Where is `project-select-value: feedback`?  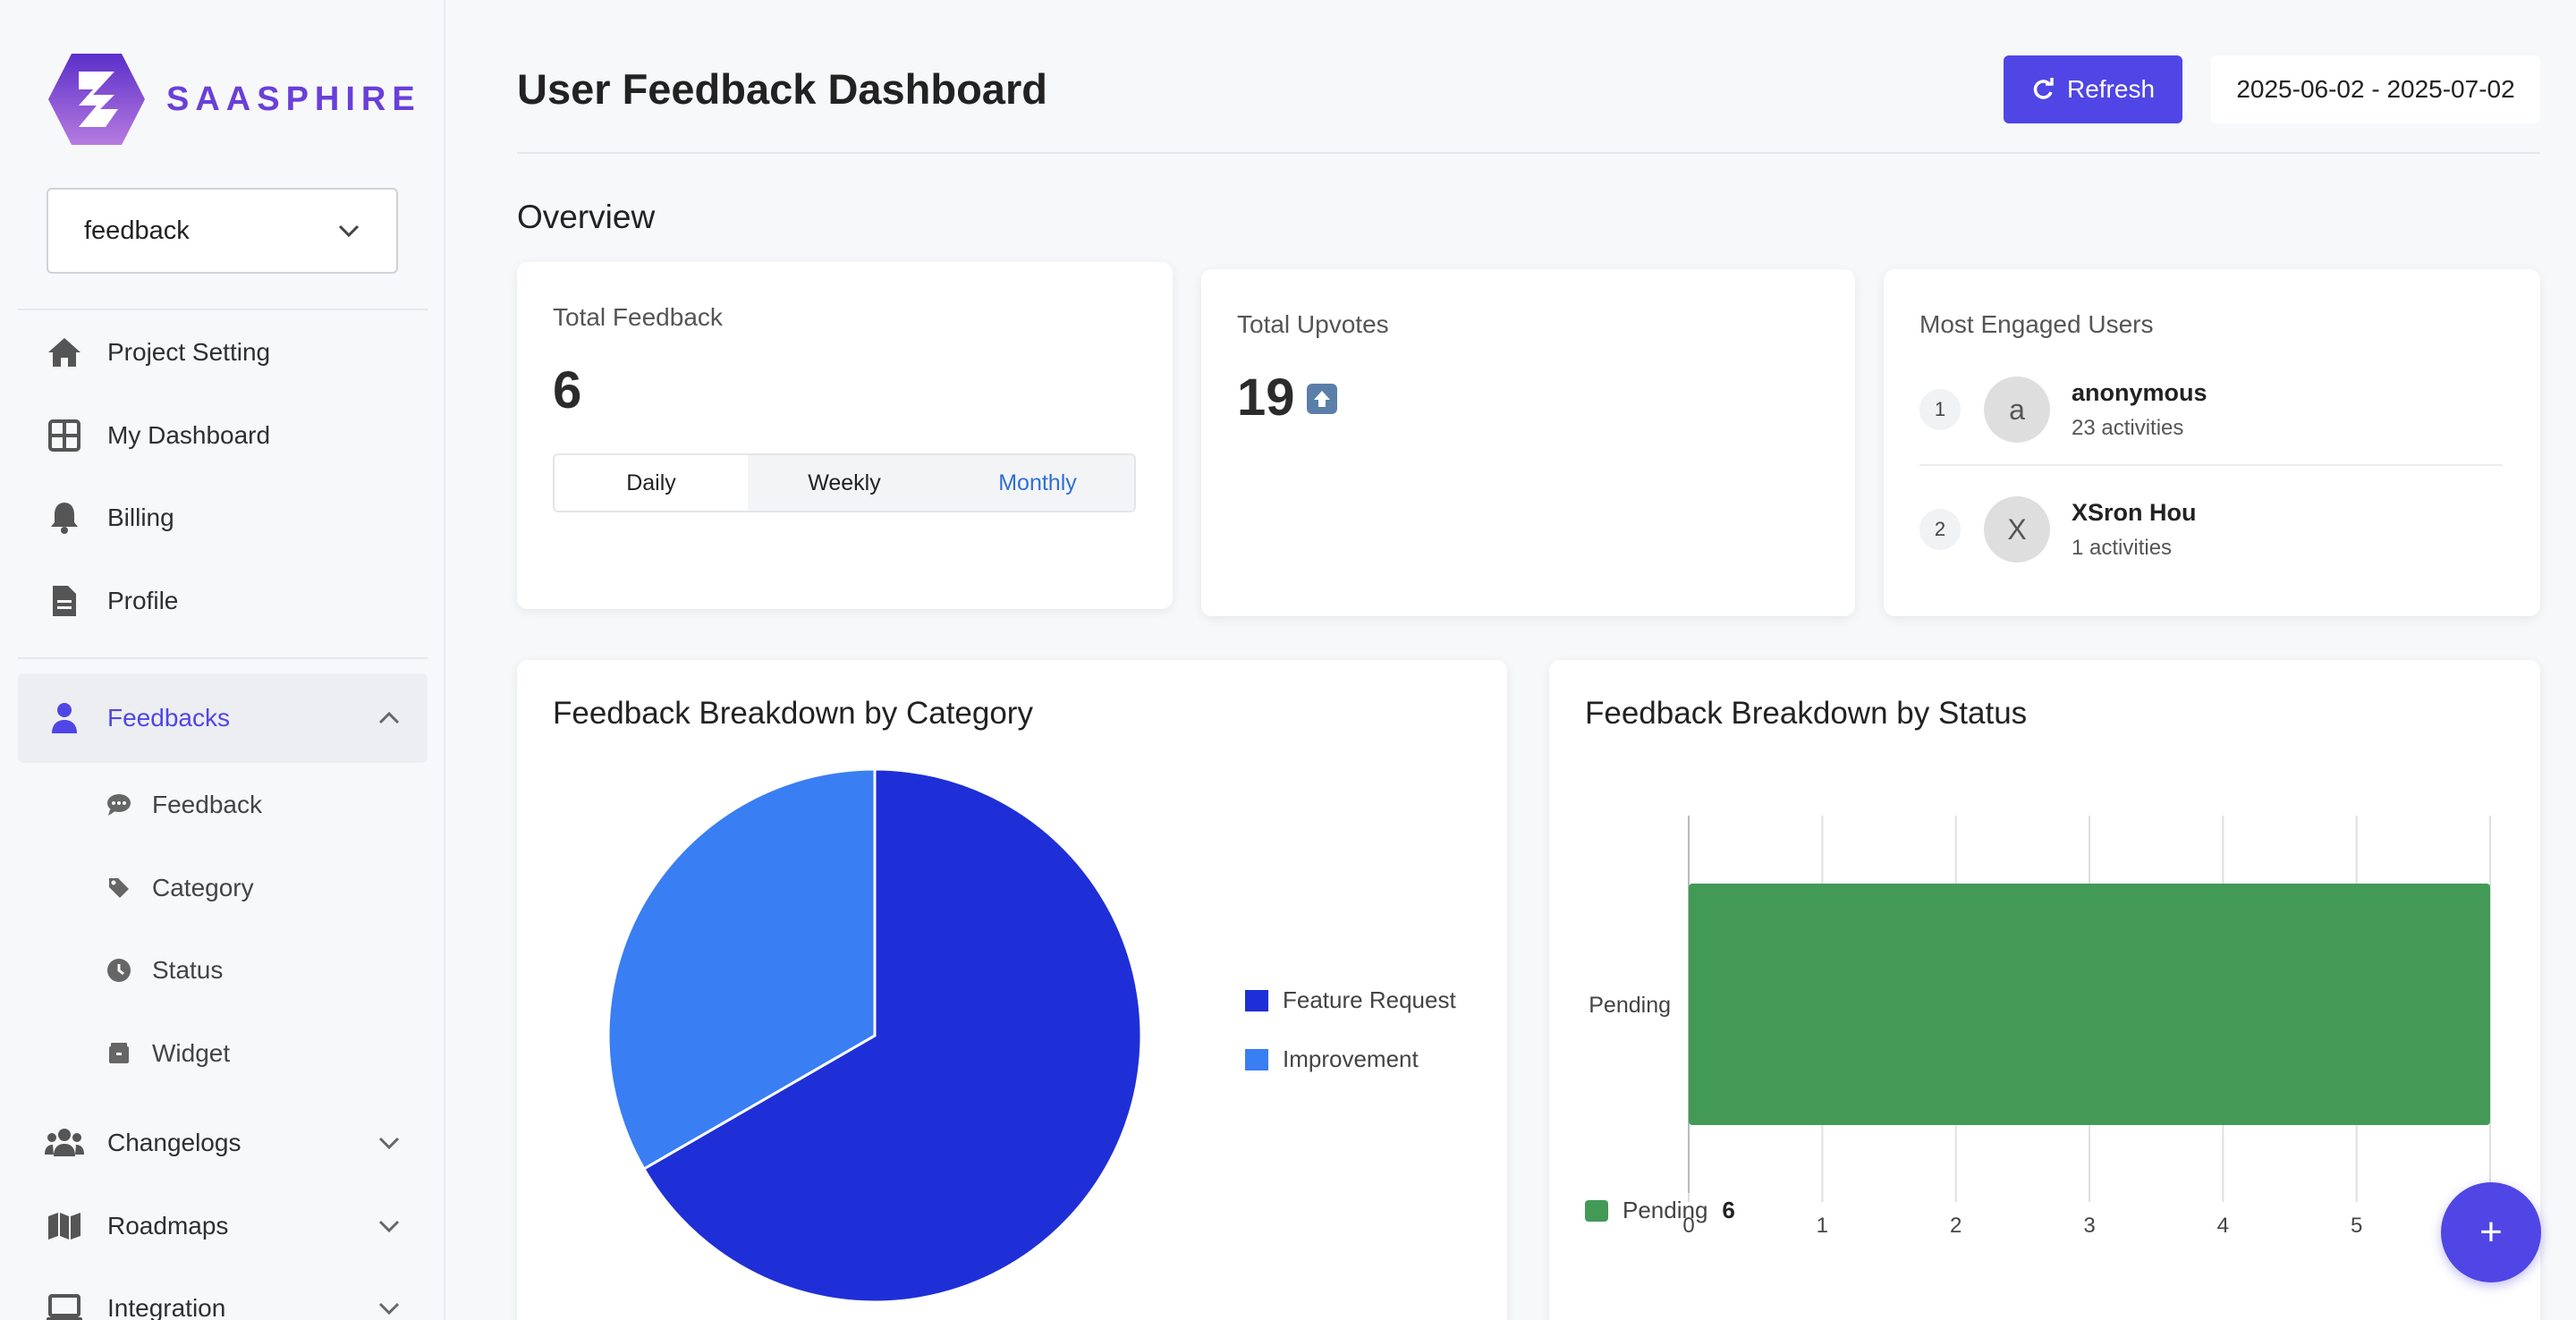
project-select-value: feedback is located at coordinates (137, 230).